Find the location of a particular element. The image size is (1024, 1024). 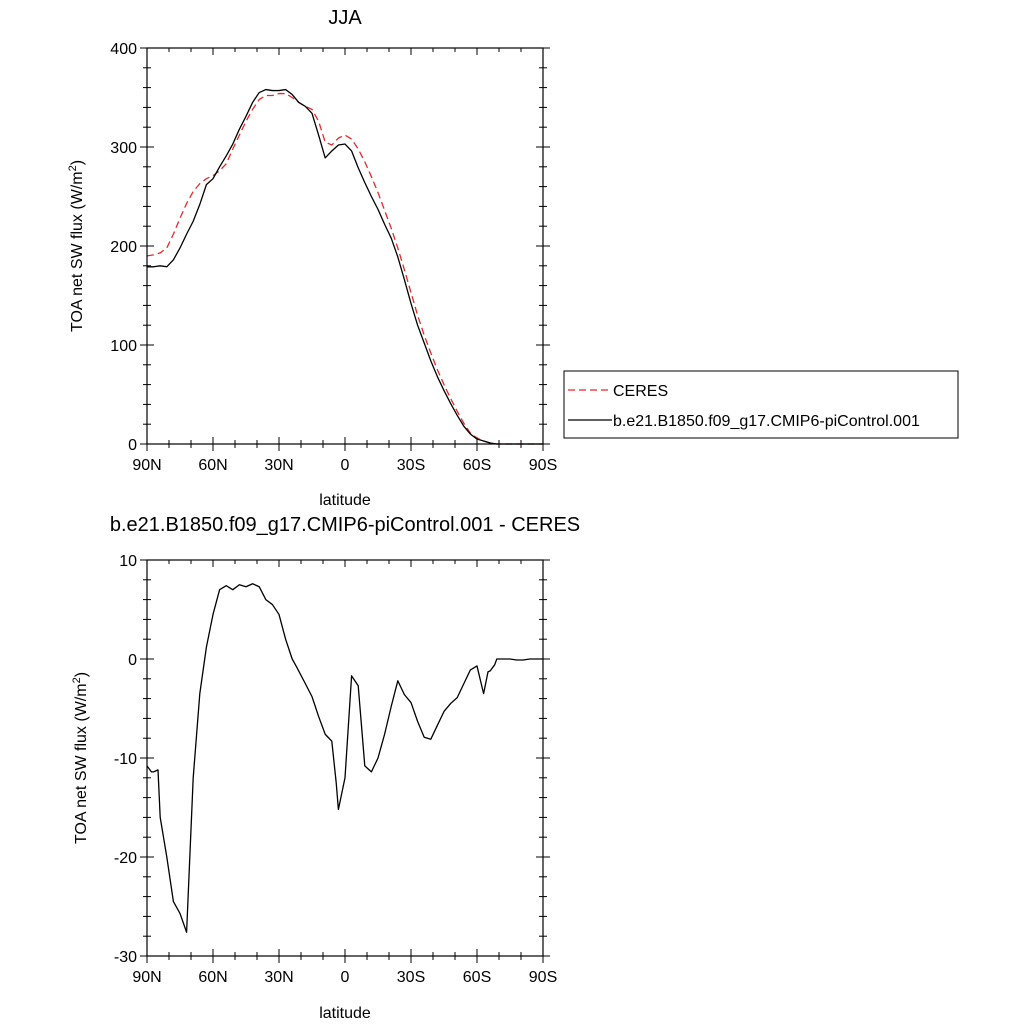

y-tick-label: 300 is located at coordinates (123, 148).